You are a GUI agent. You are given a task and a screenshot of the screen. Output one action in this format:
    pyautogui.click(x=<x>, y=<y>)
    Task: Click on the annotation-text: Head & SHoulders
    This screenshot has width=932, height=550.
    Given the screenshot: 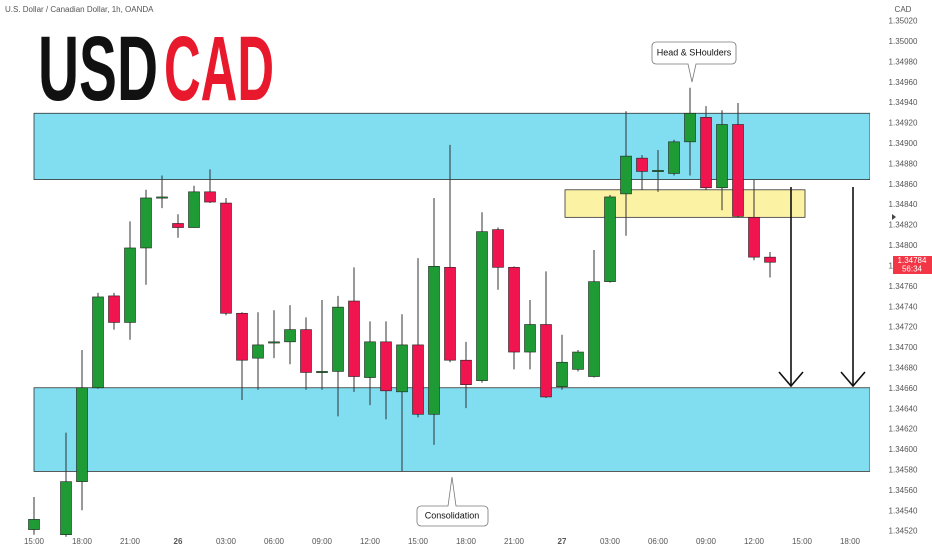 What is the action you would take?
    pyautogui.click(x=694, y=52)
    